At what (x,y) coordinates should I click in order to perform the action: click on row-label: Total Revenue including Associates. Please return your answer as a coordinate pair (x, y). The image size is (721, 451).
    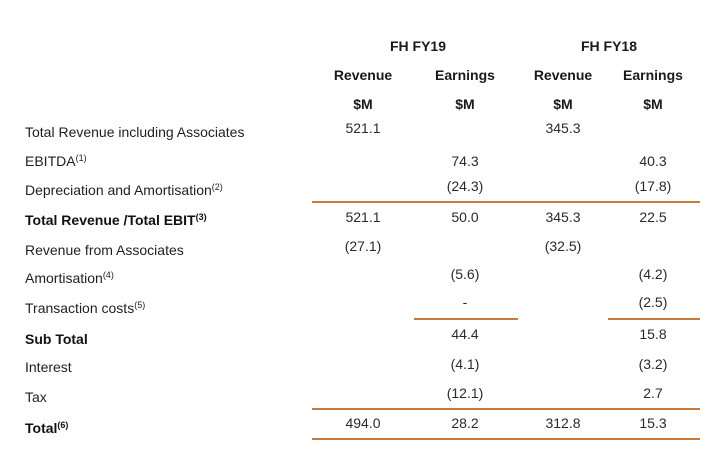
    Looking at the image, I should click on (135, 132).